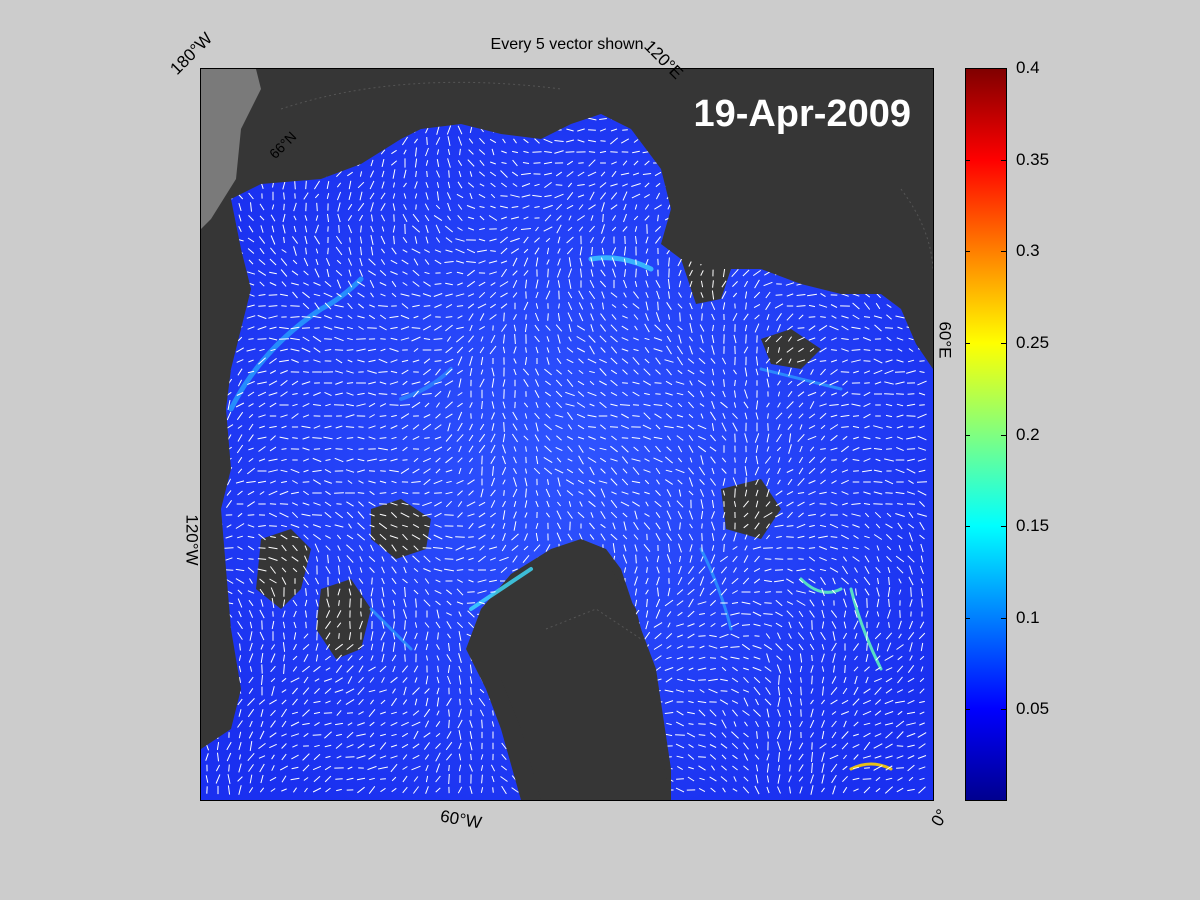  What do you see at coordinates (939, 817) in the screenshot?
I see `longitude-label-0: 0°` at bounding box center [939, 817].